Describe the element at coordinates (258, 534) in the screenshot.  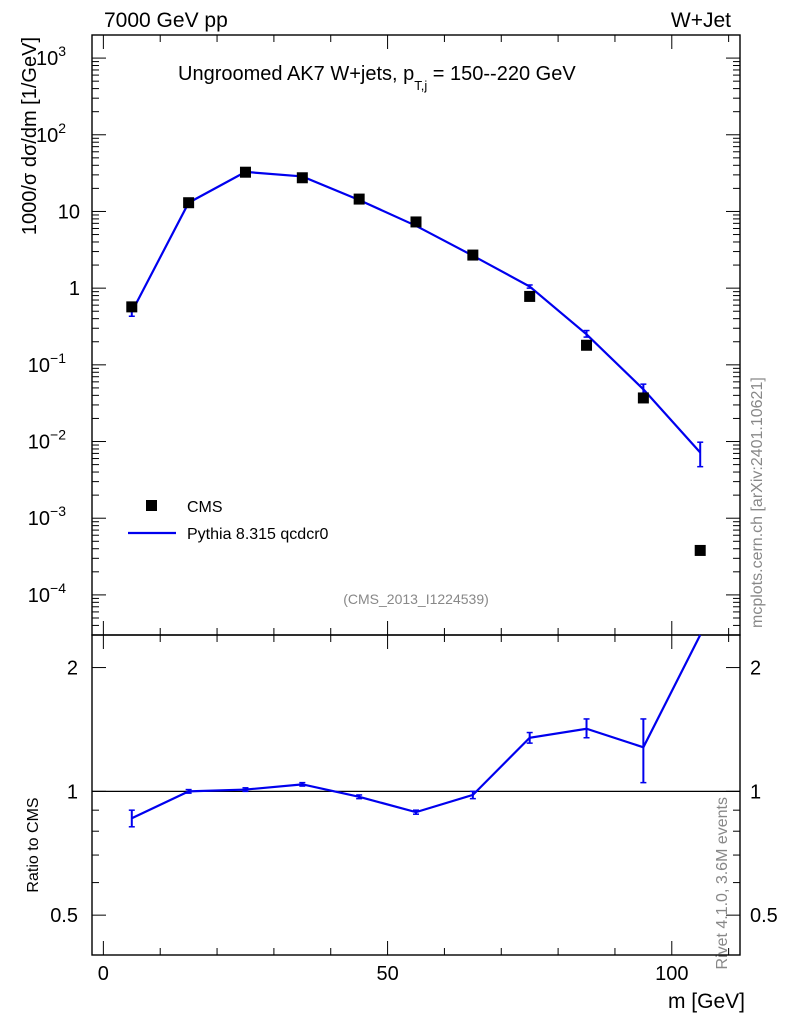
I see `legend-label-pythia: Pythia 8.315 qcdcr0` at that location.